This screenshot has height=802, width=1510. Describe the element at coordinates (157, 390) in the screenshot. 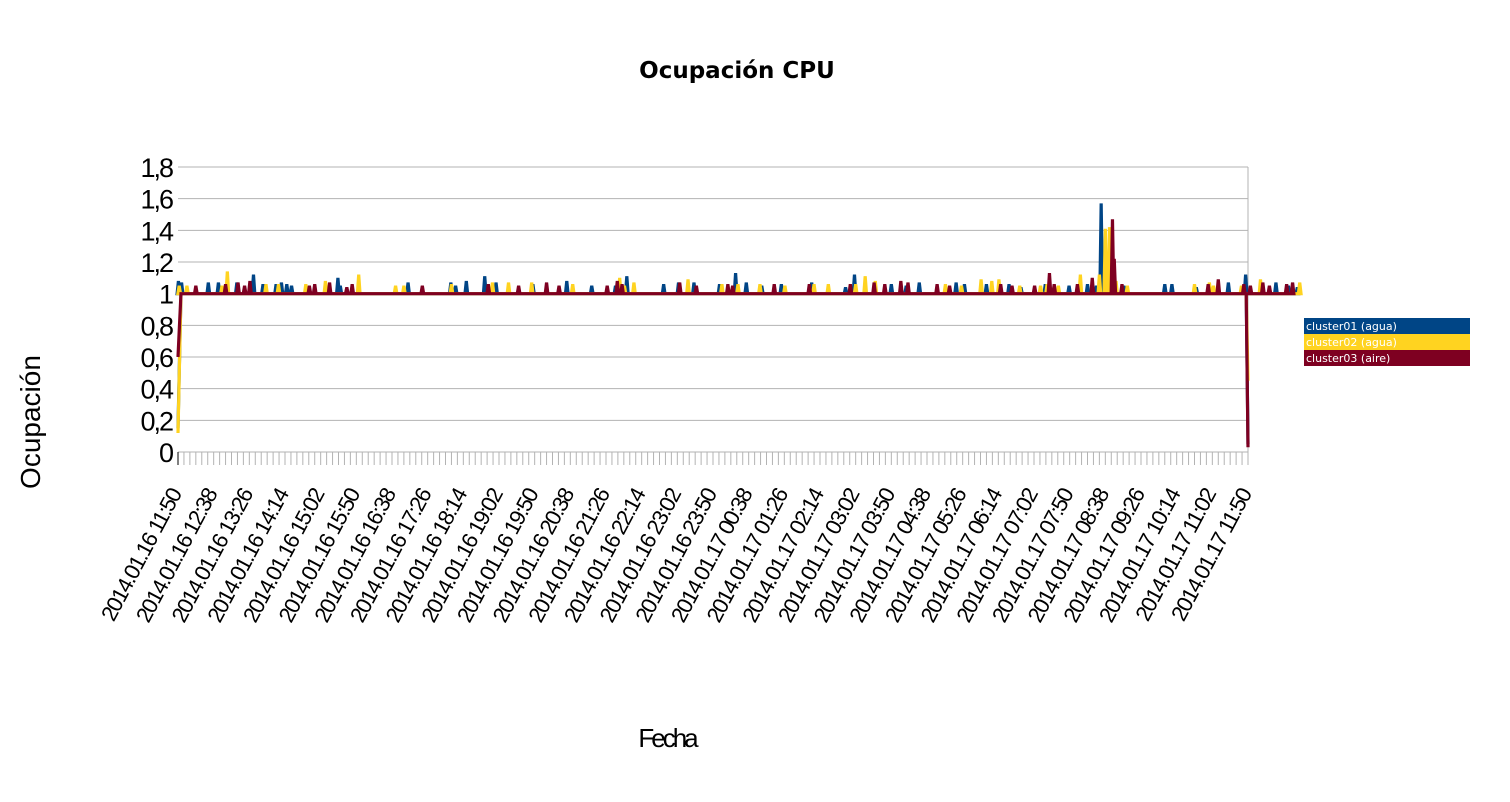

I see `y-tick-label: 0,4` at that location.